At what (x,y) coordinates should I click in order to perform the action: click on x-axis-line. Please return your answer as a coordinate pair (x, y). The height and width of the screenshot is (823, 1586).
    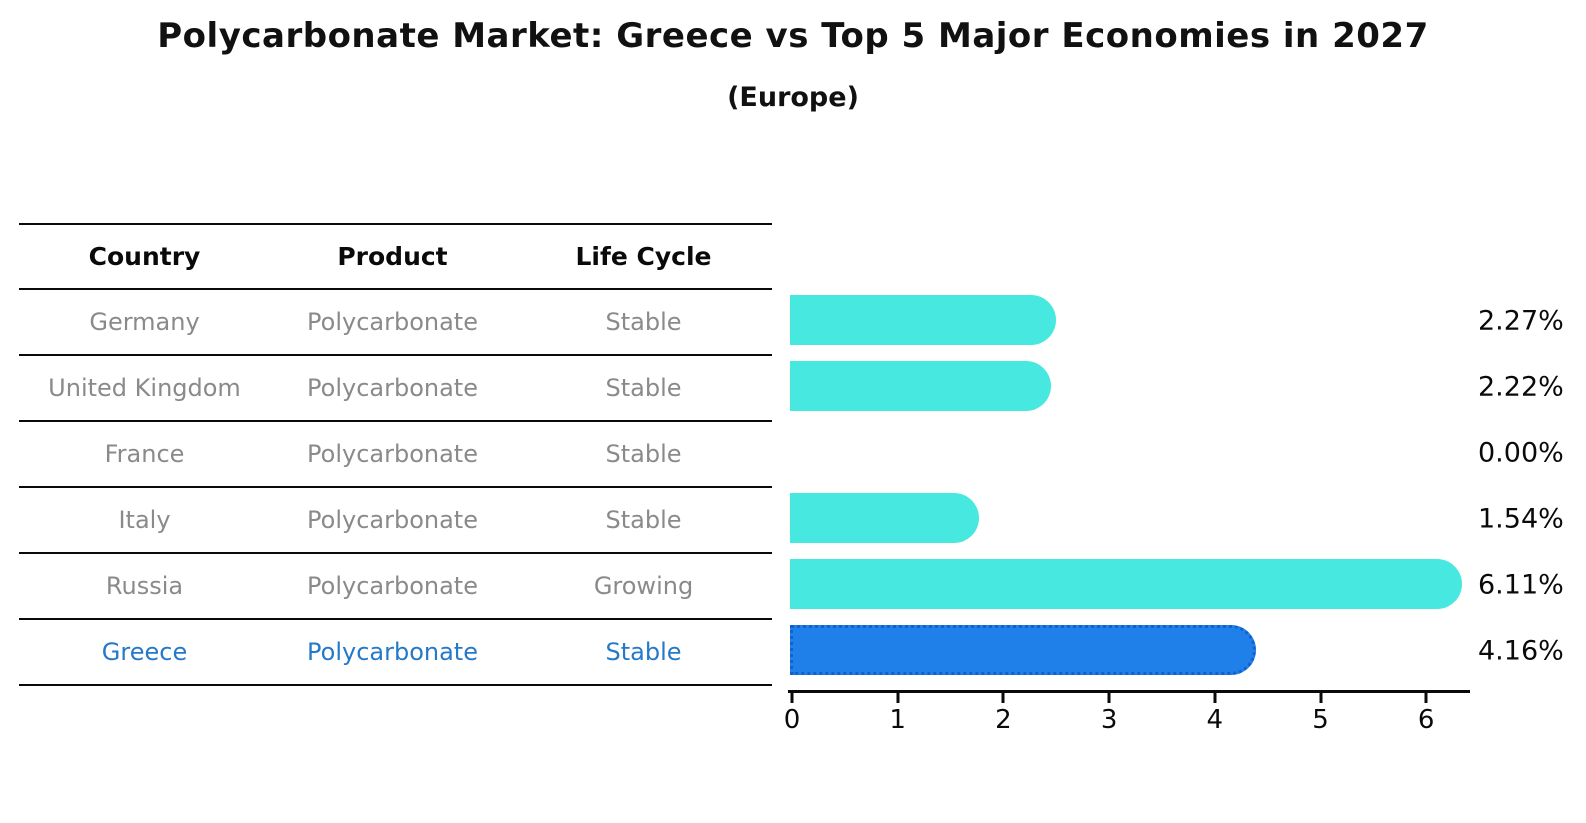
    Looking at the image, I should click on (1129, 691).